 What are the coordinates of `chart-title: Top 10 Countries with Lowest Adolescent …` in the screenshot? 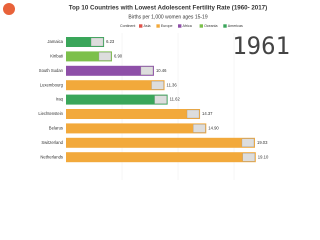 It's located at (168, 8).